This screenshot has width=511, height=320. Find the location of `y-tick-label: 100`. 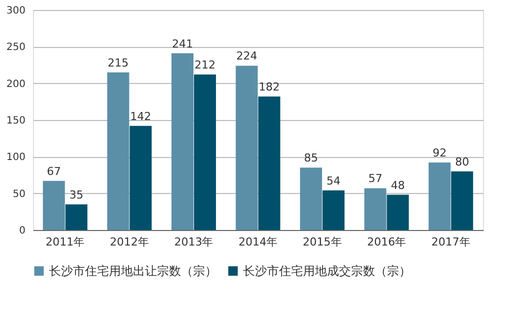

y-tick-label: 100 is located at coordinates (16, 158).